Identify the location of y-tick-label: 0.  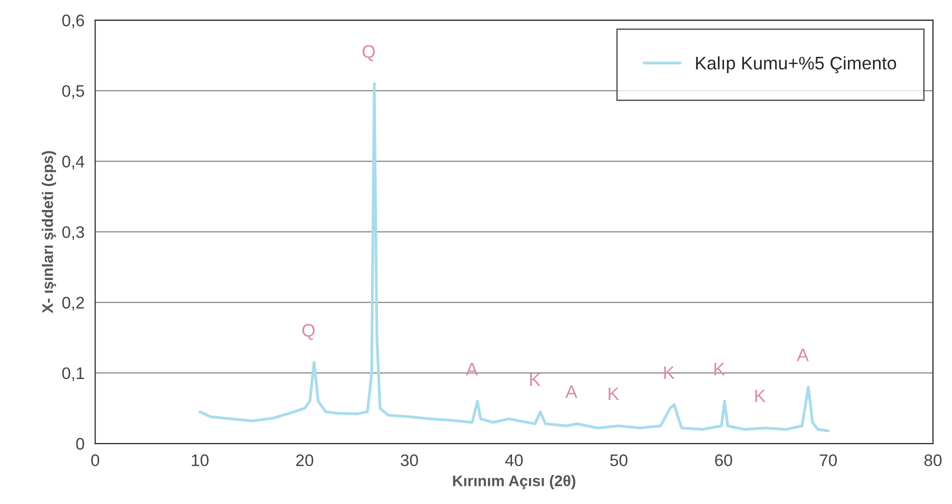
(80, 444).